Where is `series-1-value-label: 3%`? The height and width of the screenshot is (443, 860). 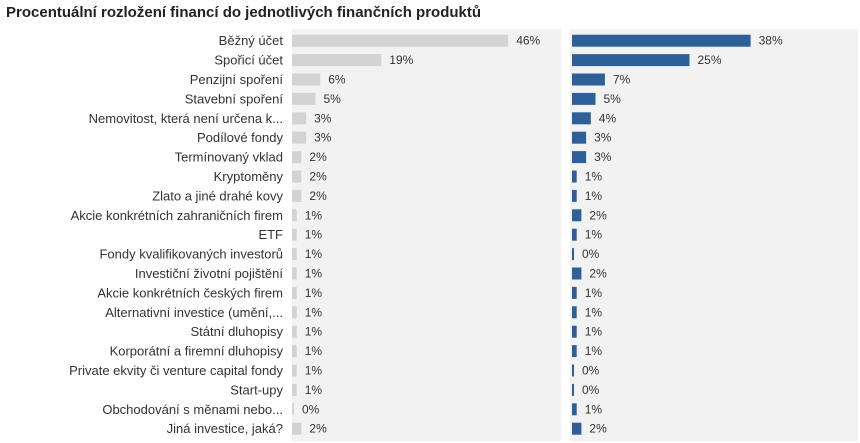 series-1-value-label: 3% is located at coordinates (323, 118).